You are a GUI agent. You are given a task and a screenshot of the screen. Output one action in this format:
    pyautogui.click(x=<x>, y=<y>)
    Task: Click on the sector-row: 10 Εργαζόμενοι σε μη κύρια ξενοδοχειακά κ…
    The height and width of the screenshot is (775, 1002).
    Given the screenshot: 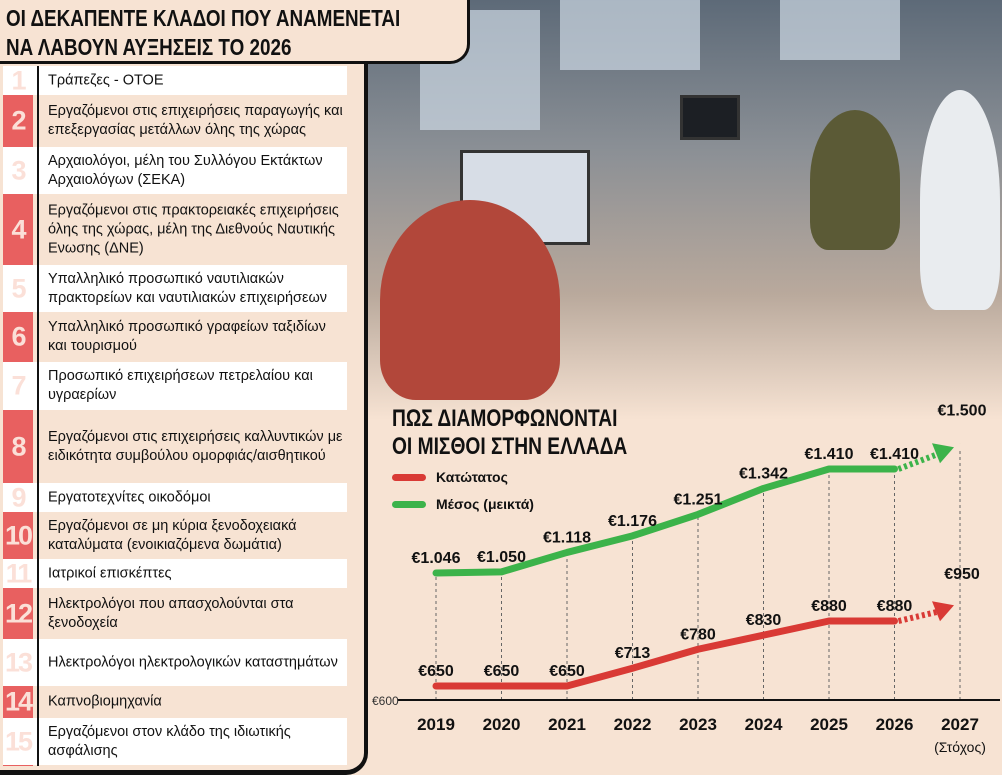 What is the action you would take?
    pyautogui.click(x=175, y=535)
    